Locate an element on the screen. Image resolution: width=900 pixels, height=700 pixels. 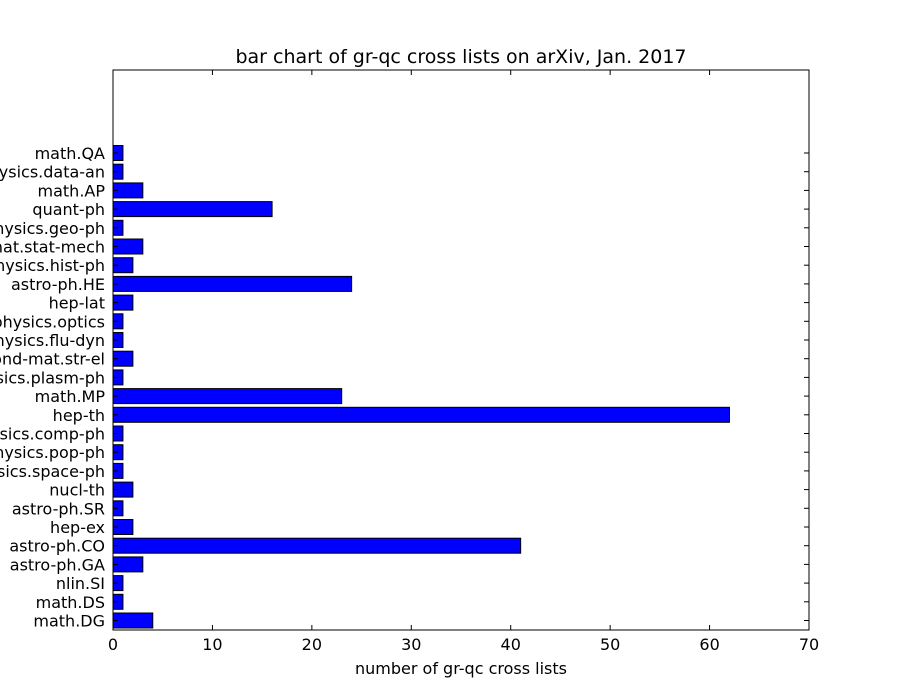
y-tick-label: physics.space-ph is located at coordinates (52, 471).